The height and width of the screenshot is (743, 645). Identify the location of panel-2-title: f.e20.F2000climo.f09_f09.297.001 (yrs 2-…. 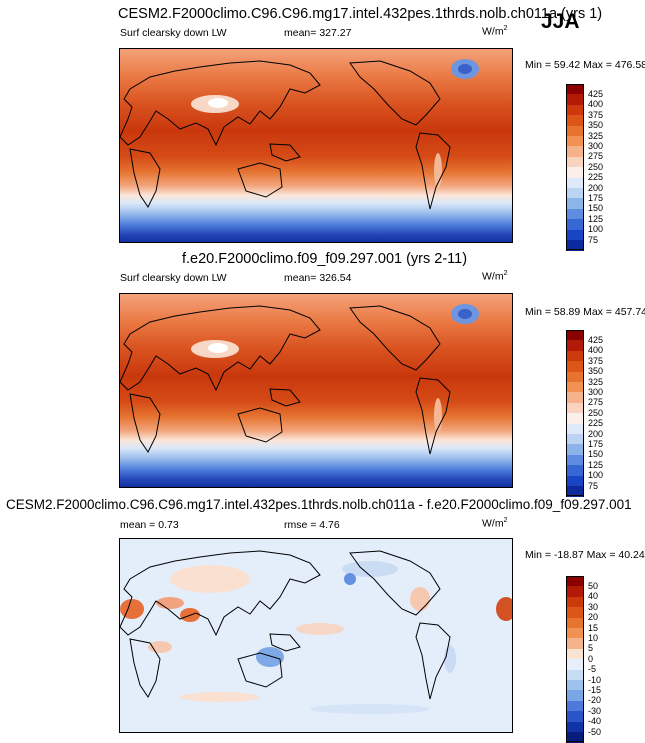
(325, 259).